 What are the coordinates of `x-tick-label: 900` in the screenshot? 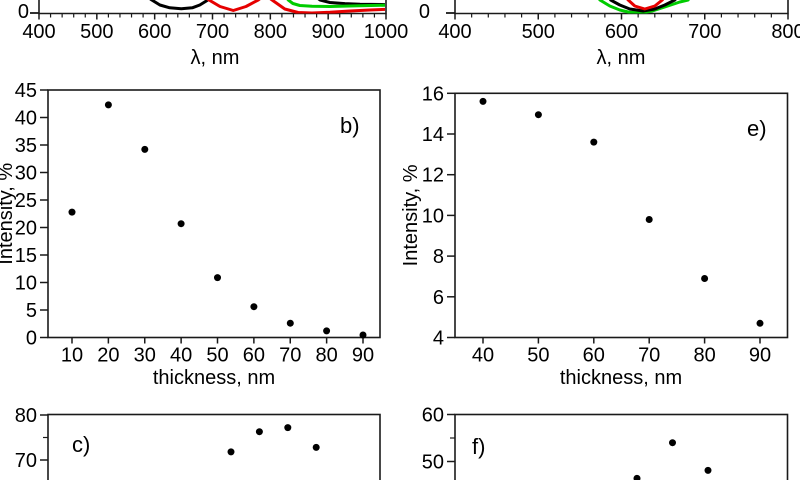 It's located at (327, 32).